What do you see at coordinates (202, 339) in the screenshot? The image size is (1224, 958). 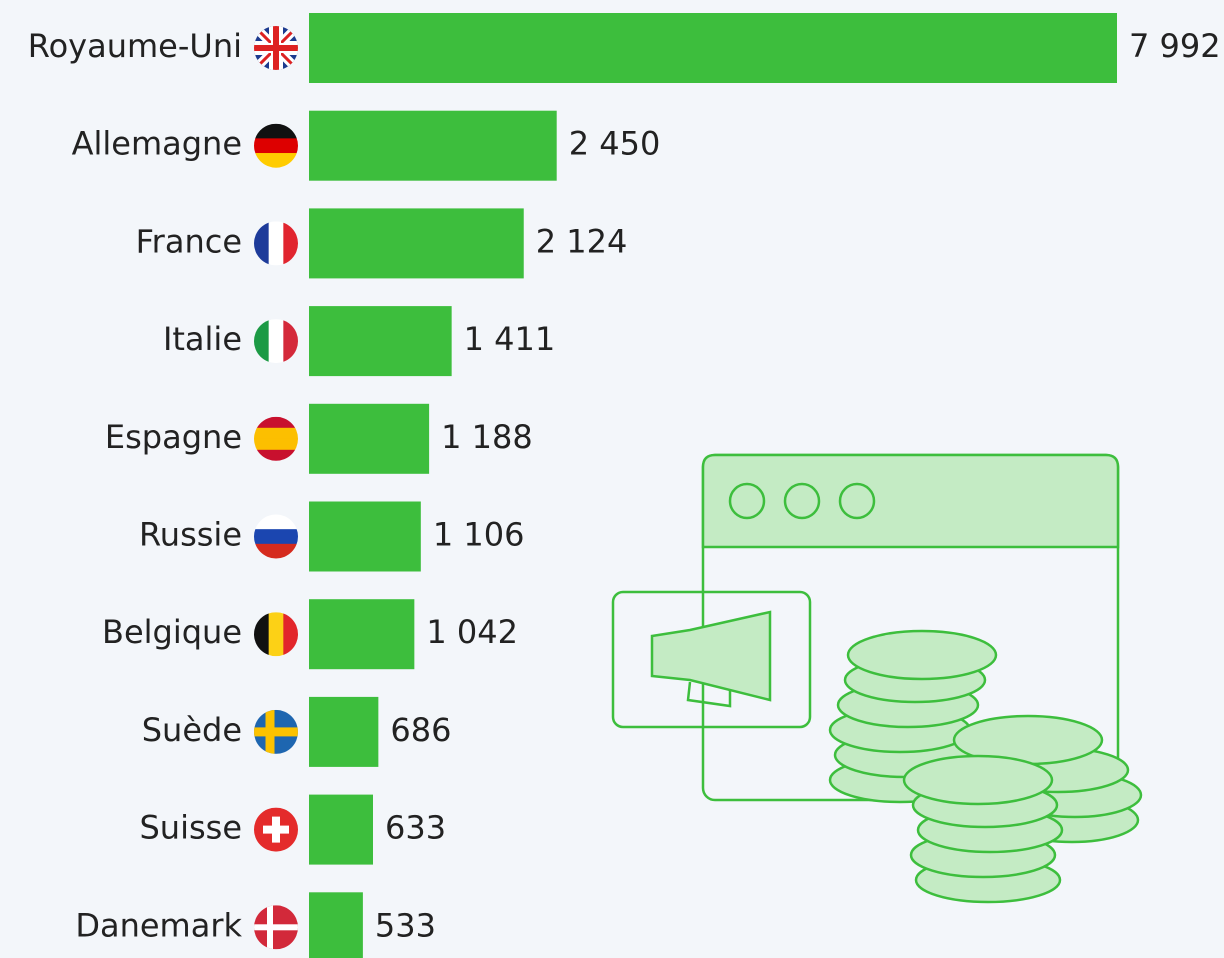 I see `category-label: Italie` at bounding box center [202, 339].